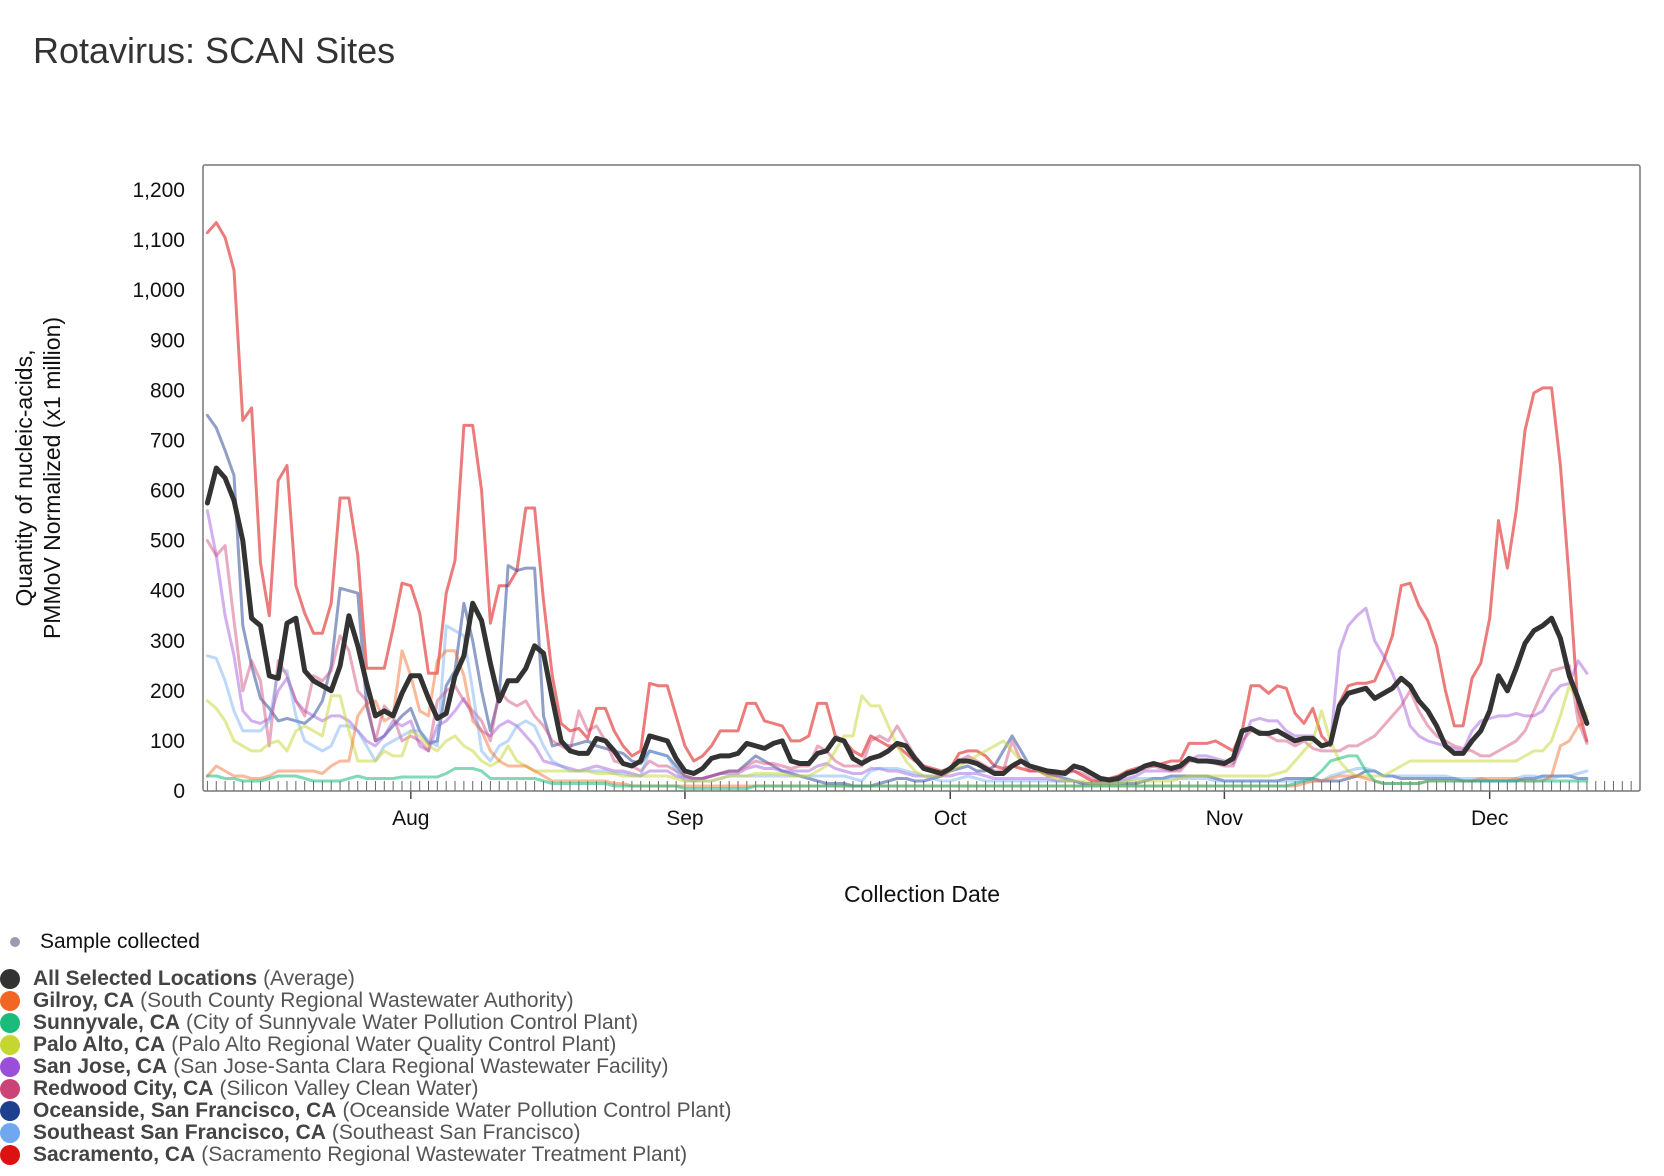  I want to click on series-line-southeast-san-francisco-ca, so click(897, 704).